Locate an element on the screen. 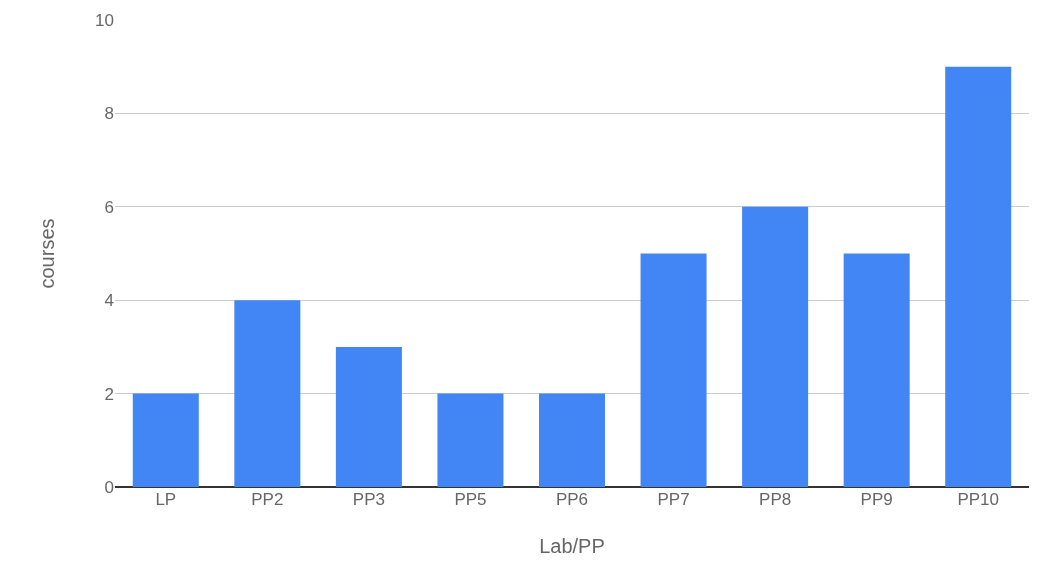 This screenshot has width=1044, height=572. y-axis-title: courses is located at coordinates (46, 253).